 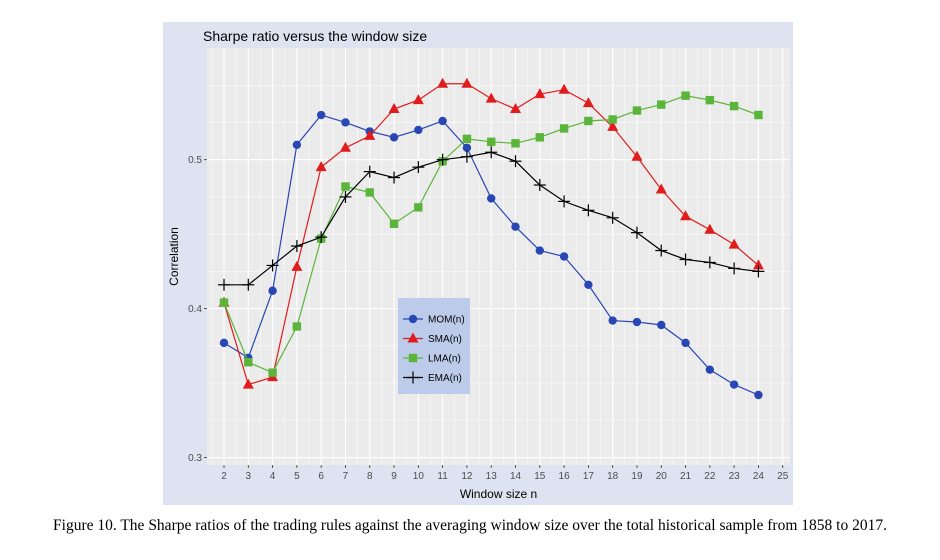 What do you see at coordinates (419, 476) in the screenshot?
I see `x-tick-label: 10` at bounding box center [419, 476].